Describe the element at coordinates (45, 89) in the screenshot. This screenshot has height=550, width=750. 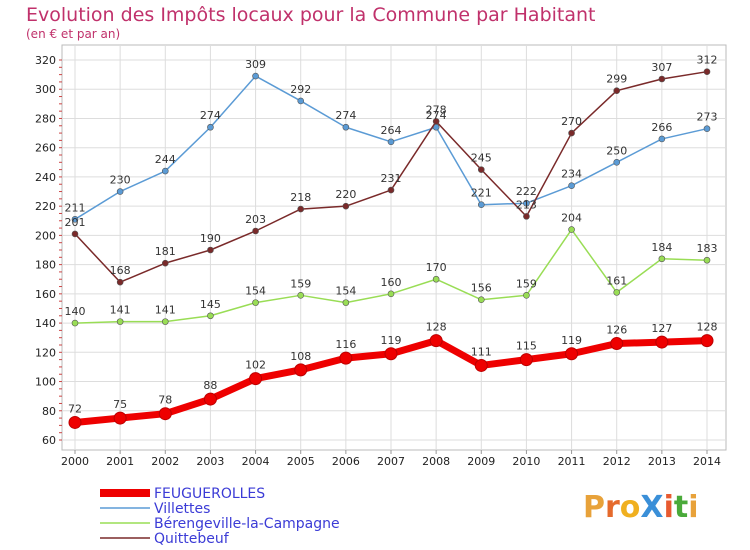
I see `y-tick-label: 300` at that location.